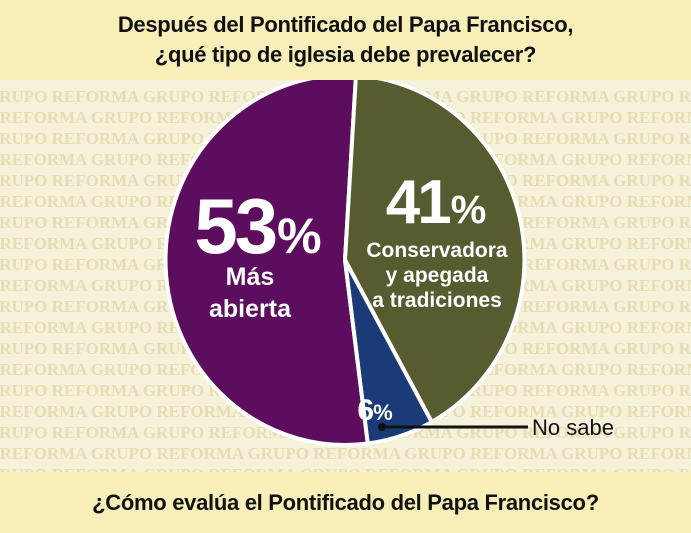 The height and width of the screenshot is (533, 691). Describe the element at coordinates (345, 54) in the screenshot. I see `chart-title-line-2: ¿qué tipo de iglesia debe prevalecer?` at that location.